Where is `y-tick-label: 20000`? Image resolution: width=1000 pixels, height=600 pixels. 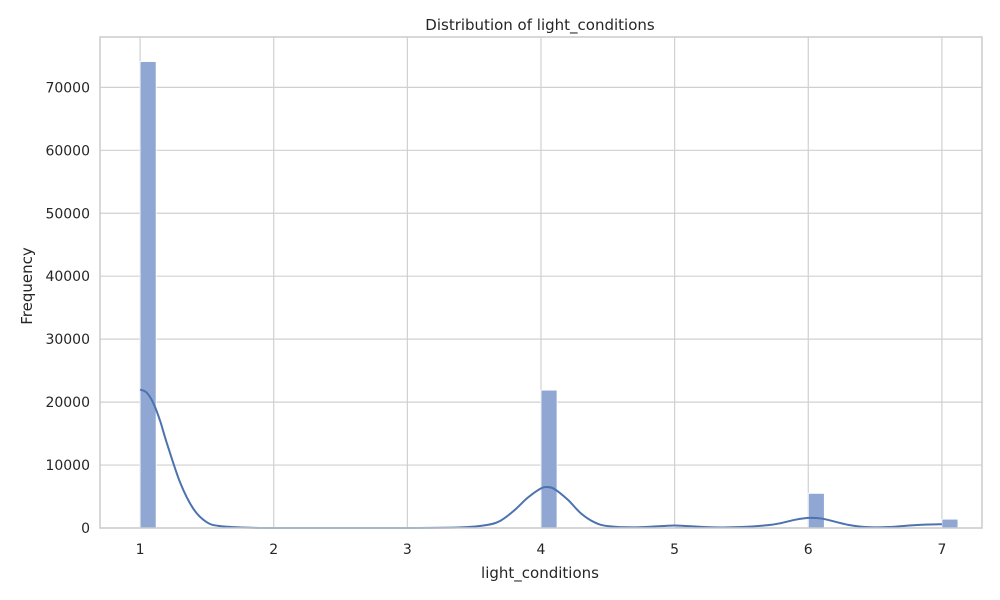 y-tick-label: 20000 is located at coordinates (67, 403).